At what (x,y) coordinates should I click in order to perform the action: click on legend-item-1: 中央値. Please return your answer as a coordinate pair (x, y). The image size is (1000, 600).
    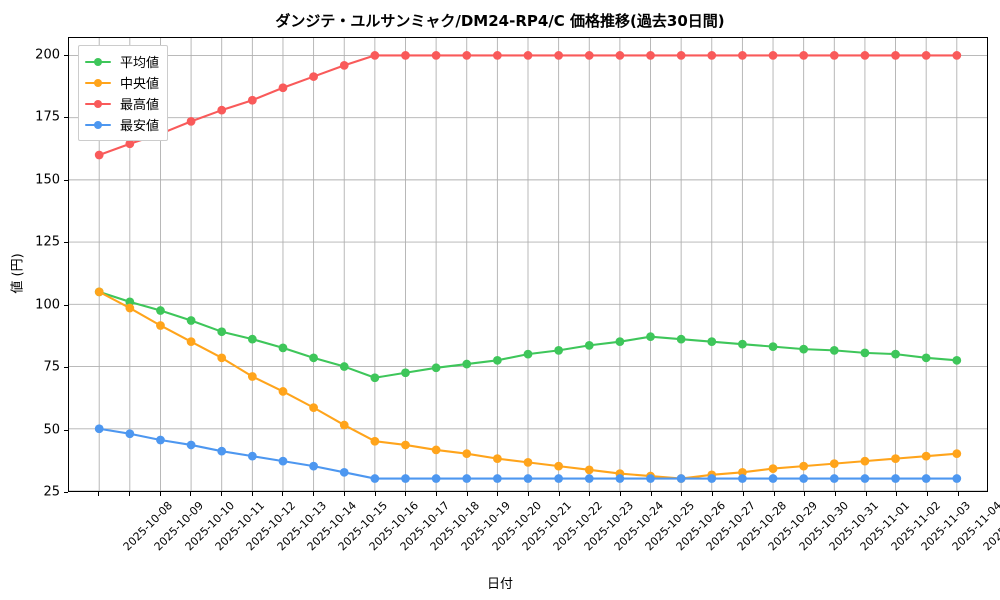
    Looking at the image, I should click on (122, 82).